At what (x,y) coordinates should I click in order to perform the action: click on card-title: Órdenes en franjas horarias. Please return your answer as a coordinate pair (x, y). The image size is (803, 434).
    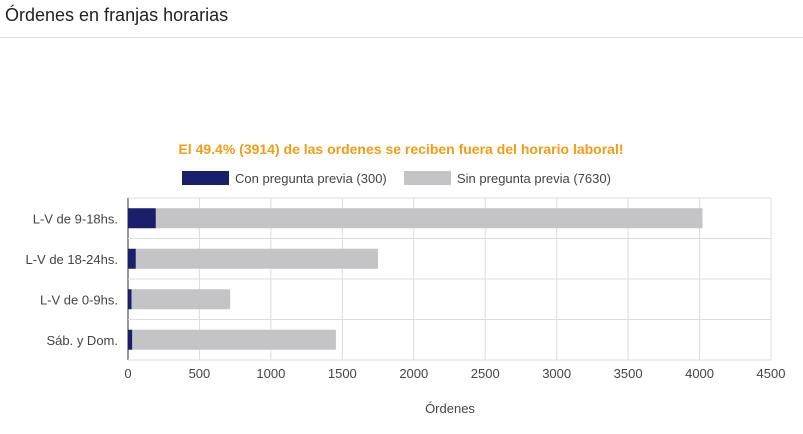
    Looking at the image, I should click on (117, 15).